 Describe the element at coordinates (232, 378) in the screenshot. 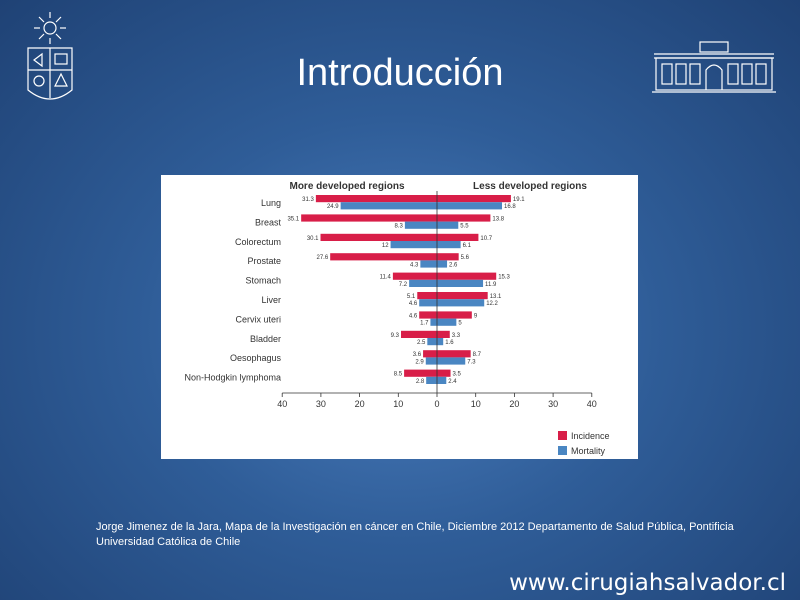

I see `category-label: Non-Hodgkin lymphoma` at that location.